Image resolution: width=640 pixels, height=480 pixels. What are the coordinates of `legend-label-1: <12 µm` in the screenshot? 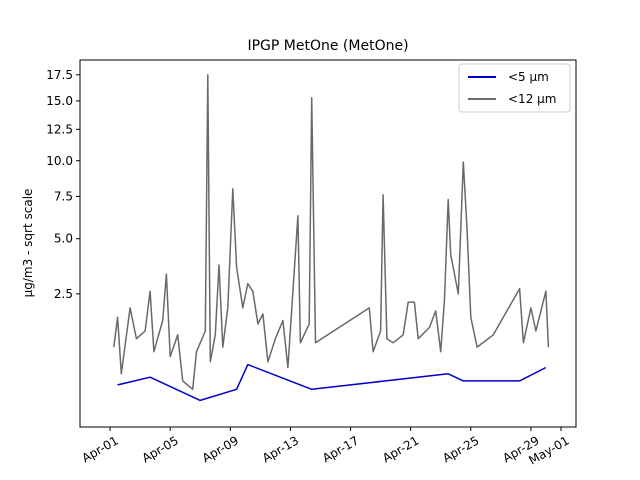 It's located at (532, 99).